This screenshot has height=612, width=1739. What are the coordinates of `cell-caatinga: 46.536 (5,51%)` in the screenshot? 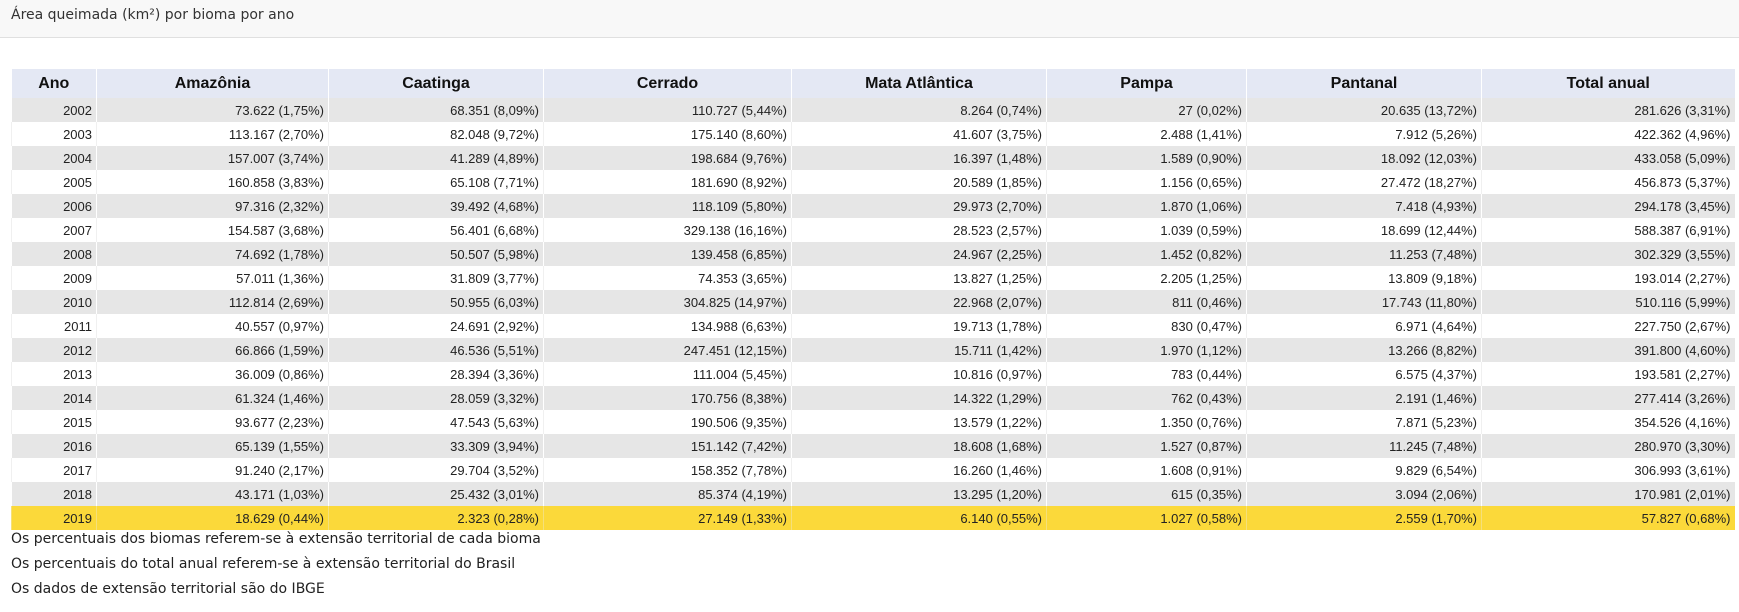 It's located at (436, 350).